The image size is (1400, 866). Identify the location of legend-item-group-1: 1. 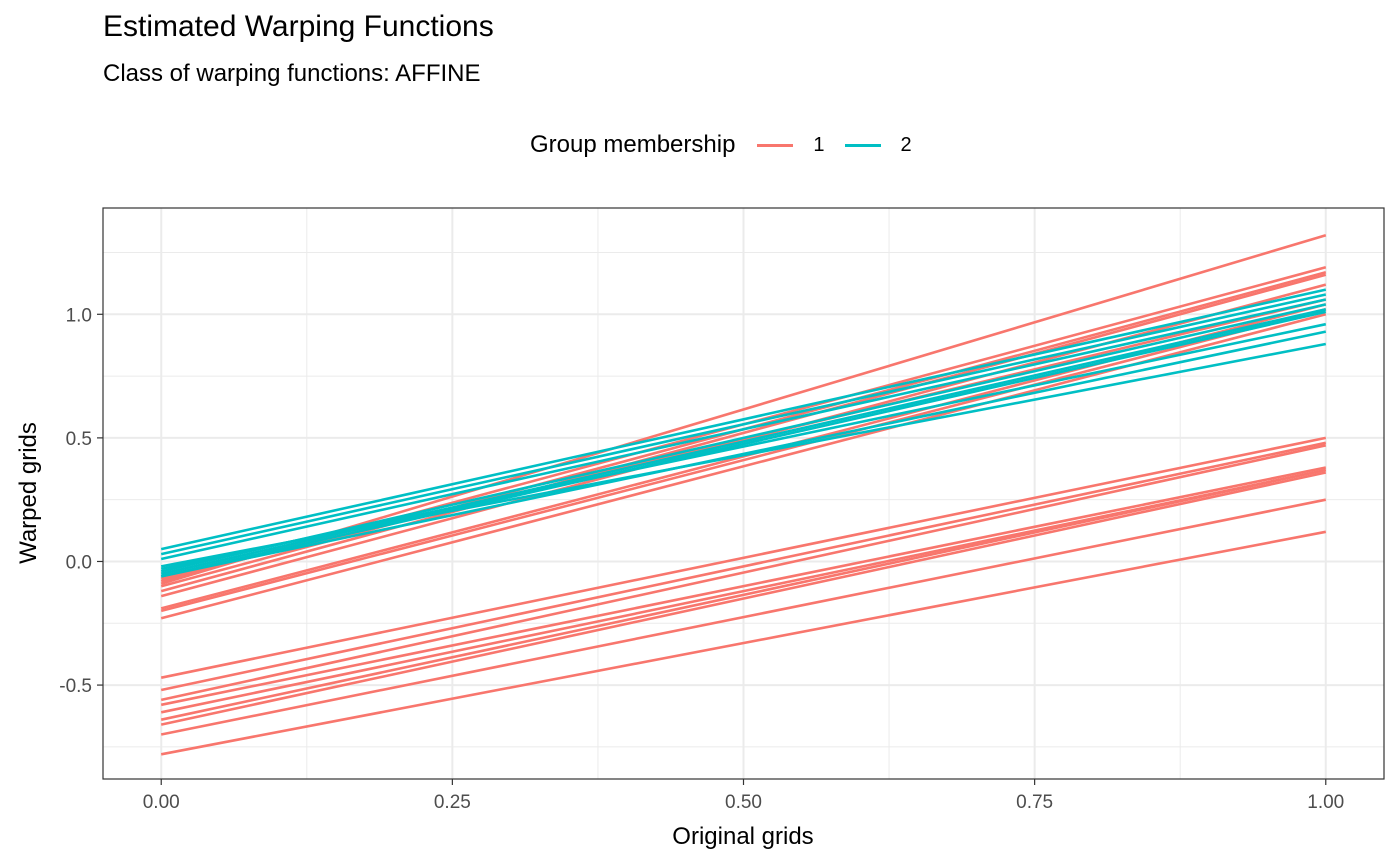
(791, 145).